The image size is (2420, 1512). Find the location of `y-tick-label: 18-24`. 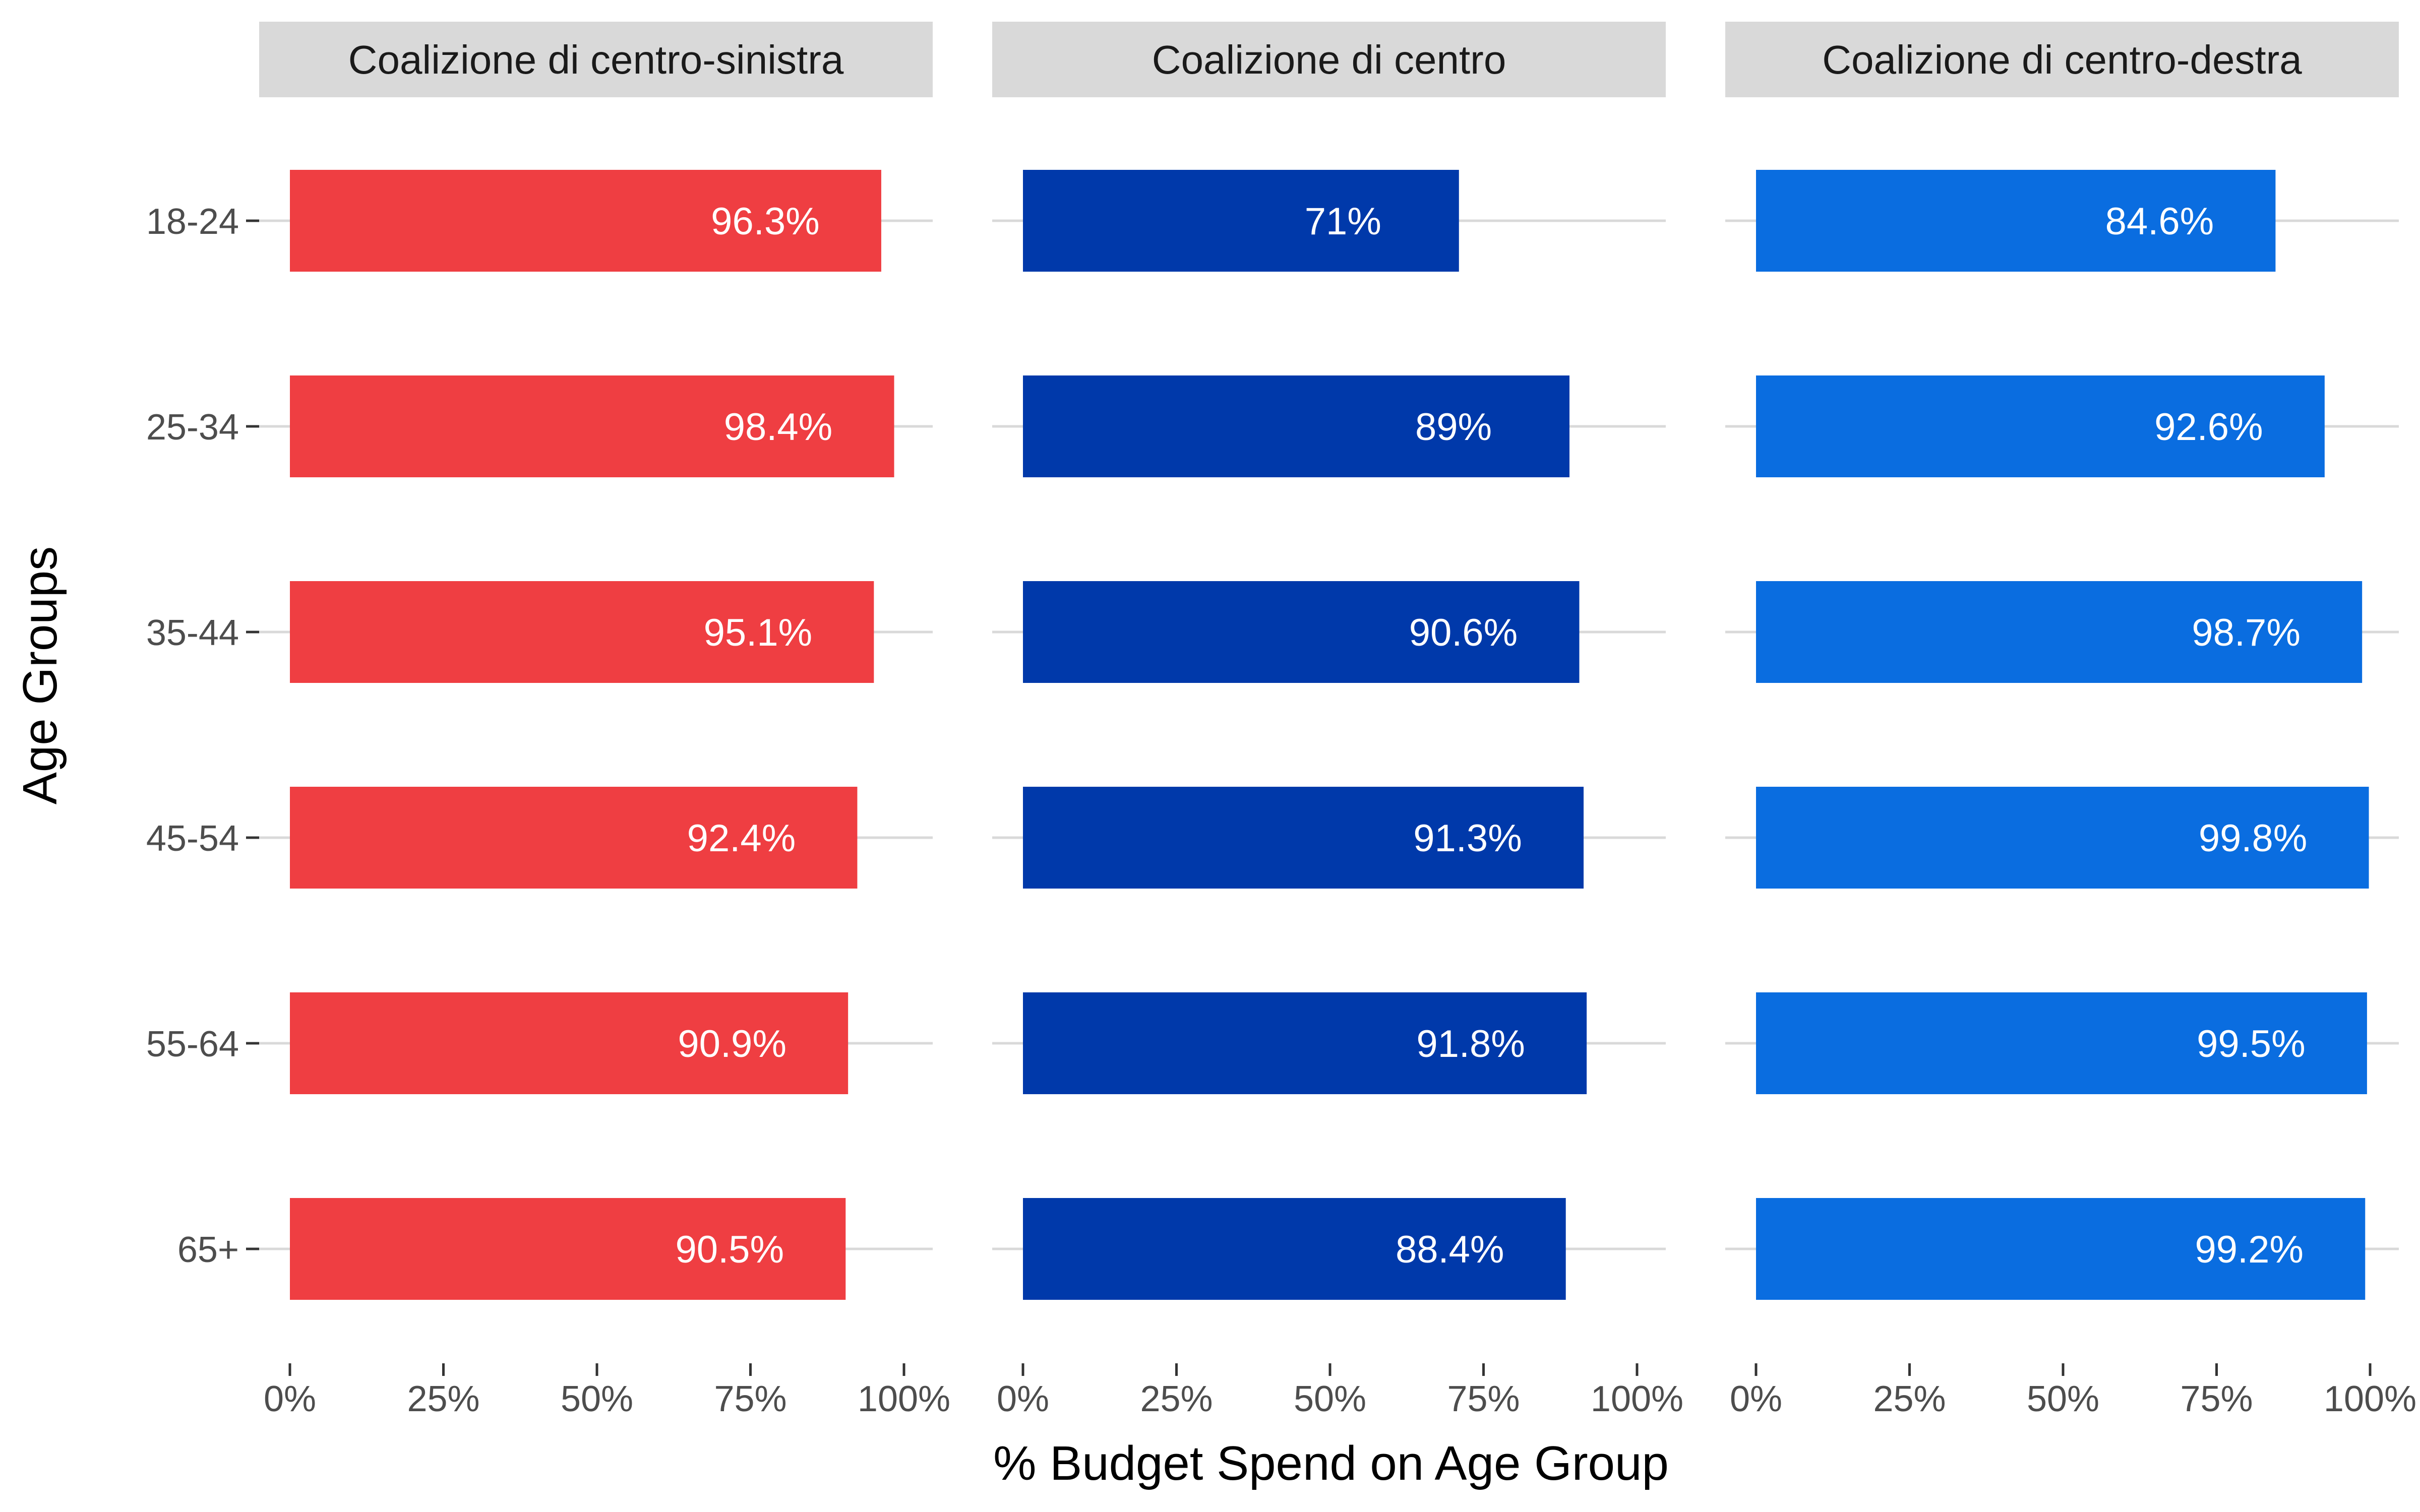

y-tick-label: 18-24 is located at coordinates (192, 222).